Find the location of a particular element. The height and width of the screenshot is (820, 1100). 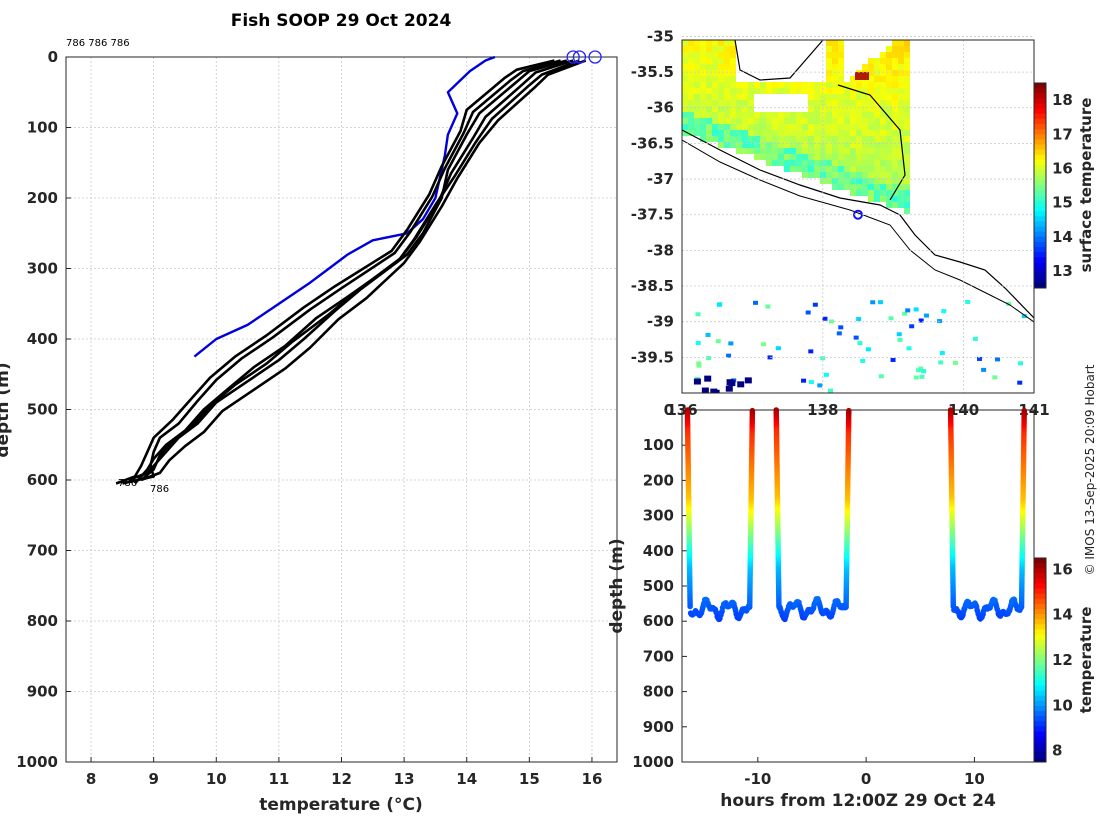

y-tick-label: 400 is located at coordinates (42, 339).